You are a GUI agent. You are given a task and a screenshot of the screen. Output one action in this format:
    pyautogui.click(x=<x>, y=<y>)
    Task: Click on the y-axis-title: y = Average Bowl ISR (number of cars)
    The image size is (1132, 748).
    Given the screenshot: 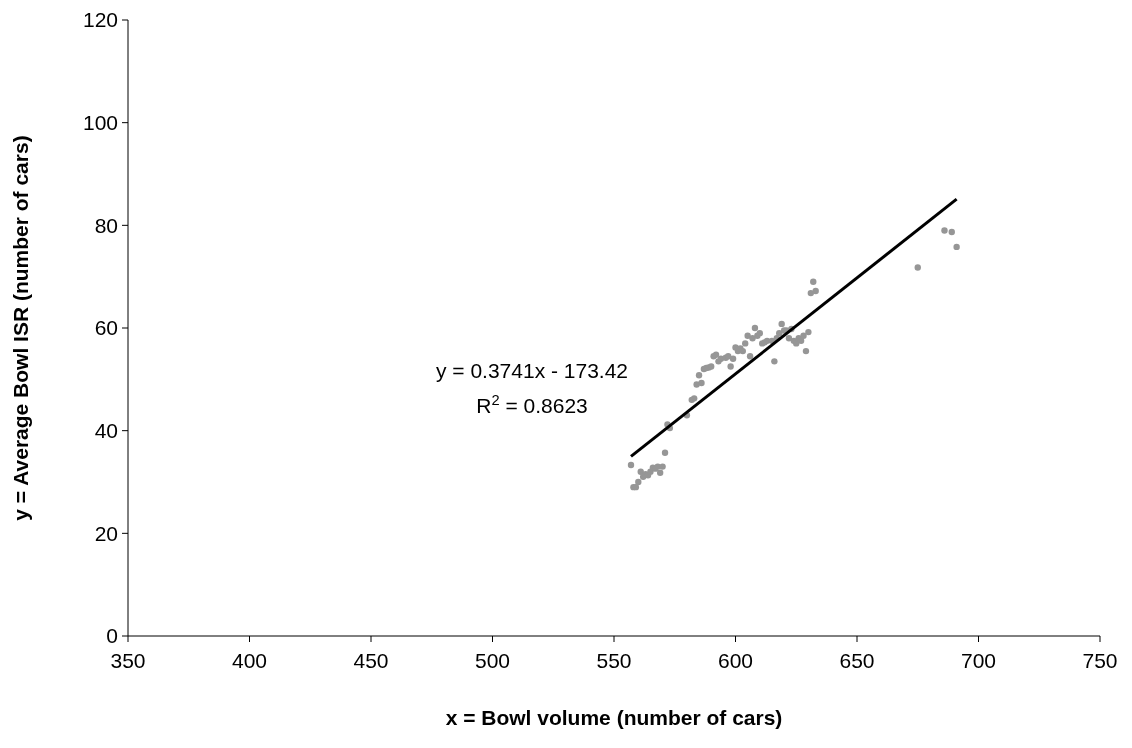 What is the action you would take?
    pyautogui.click(x=20, y=328)
    